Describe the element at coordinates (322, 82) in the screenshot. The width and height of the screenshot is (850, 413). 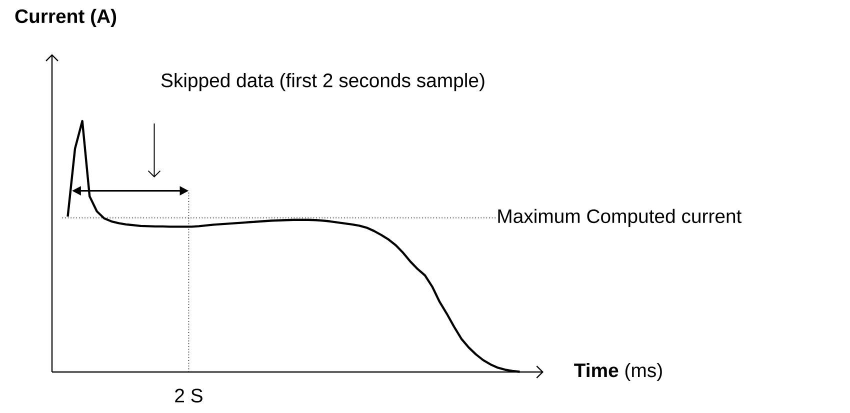
I see `text: Skipped data (first 2 seconds sample)` at that location.